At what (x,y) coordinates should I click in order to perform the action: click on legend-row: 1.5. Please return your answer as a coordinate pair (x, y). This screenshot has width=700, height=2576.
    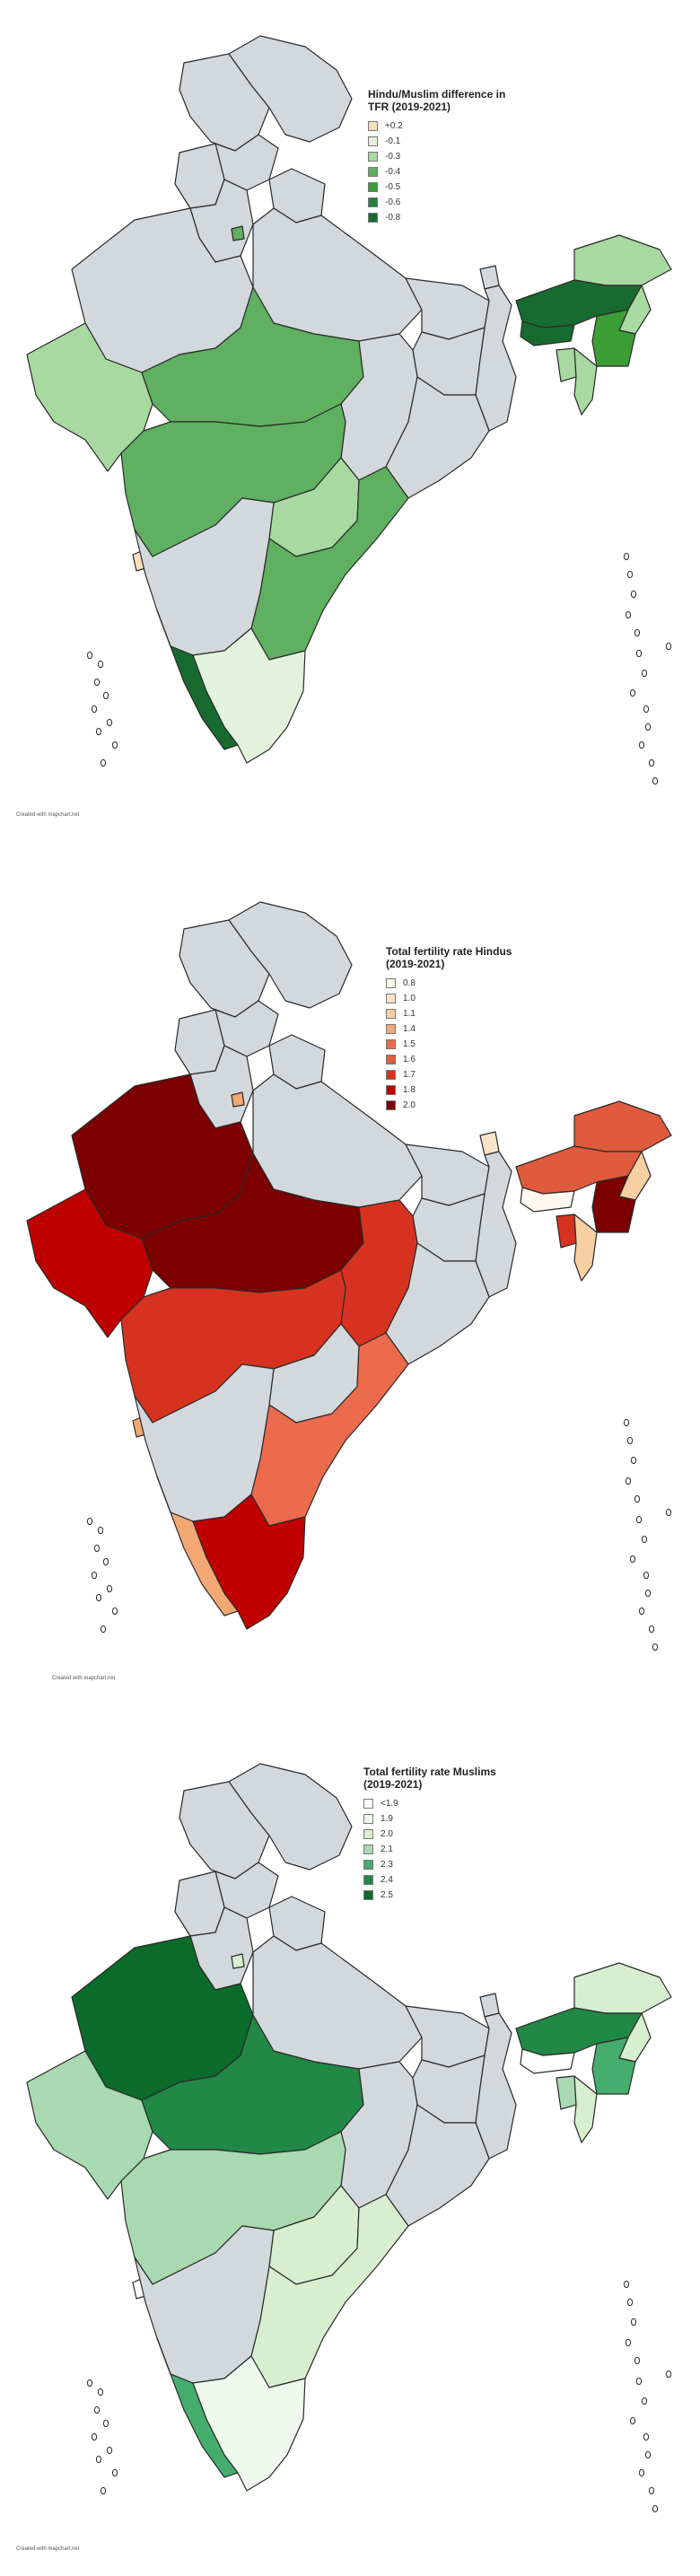
    Looking at the image, I should click on (462, 1044).